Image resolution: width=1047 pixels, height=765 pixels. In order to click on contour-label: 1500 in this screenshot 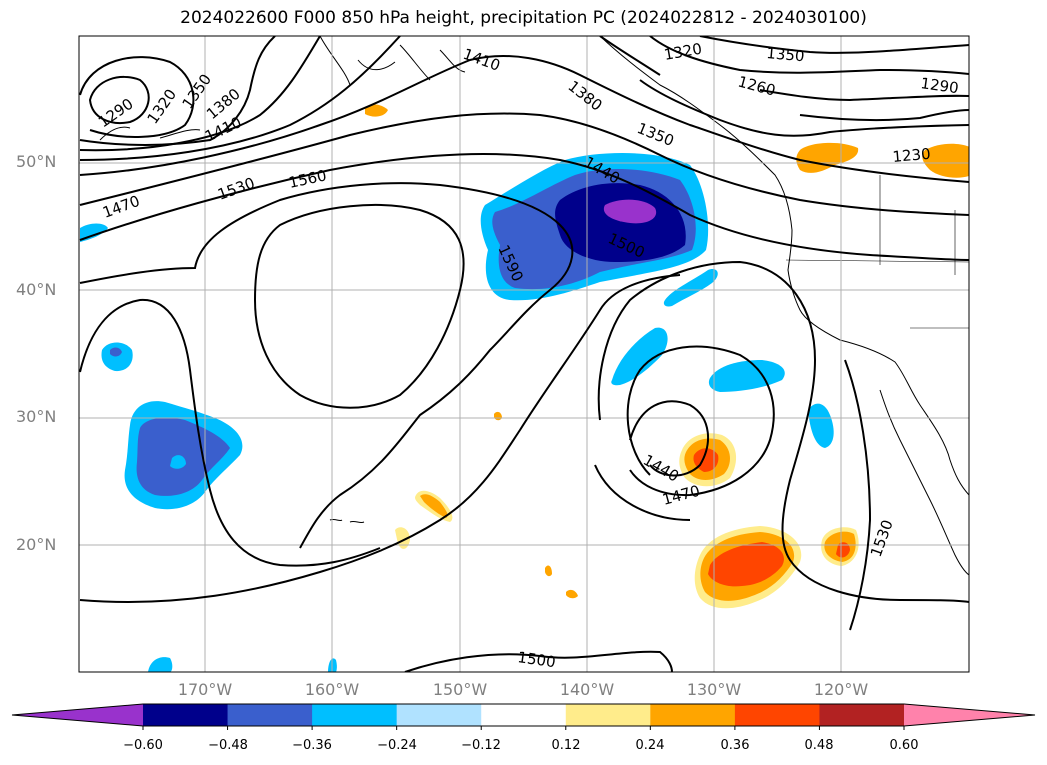, I will do `click(536, 659)`.